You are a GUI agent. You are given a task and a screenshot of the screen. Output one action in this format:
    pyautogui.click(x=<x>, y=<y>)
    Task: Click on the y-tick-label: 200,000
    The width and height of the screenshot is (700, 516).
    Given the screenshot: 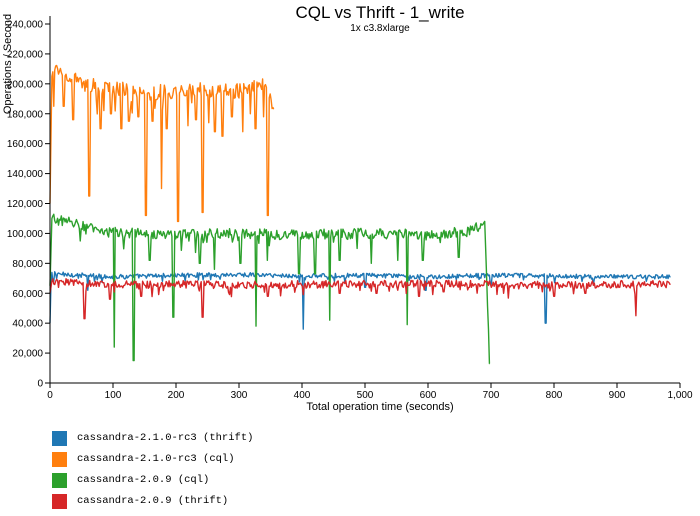 What is the action you would take?
    pyautogui.click(x=25, y=84)
    